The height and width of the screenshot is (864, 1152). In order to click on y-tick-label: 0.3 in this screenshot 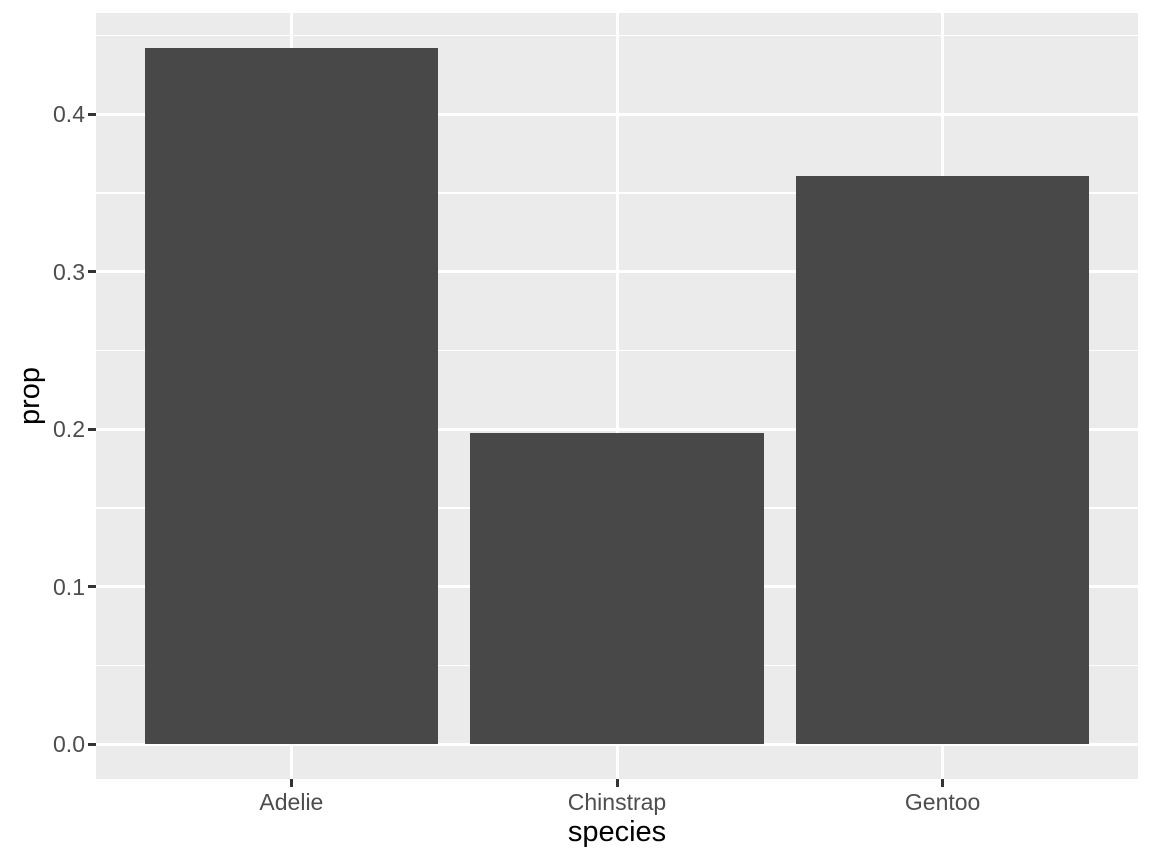, I will do `click(69, 271)`.